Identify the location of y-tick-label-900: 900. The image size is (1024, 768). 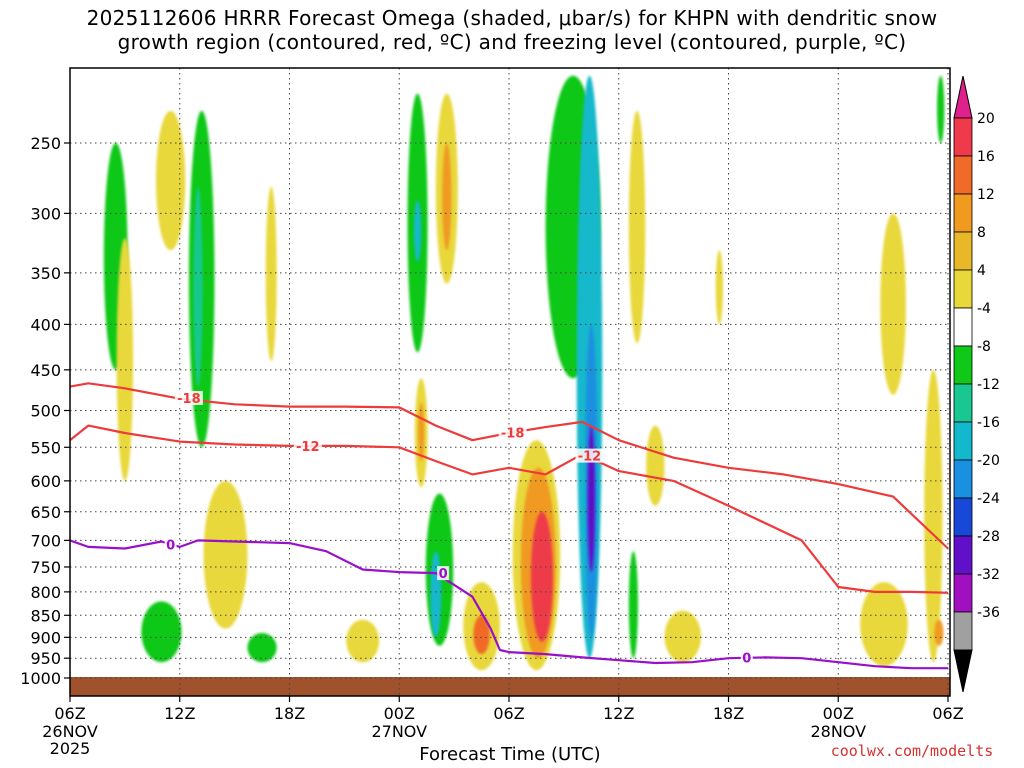
(45, 637).